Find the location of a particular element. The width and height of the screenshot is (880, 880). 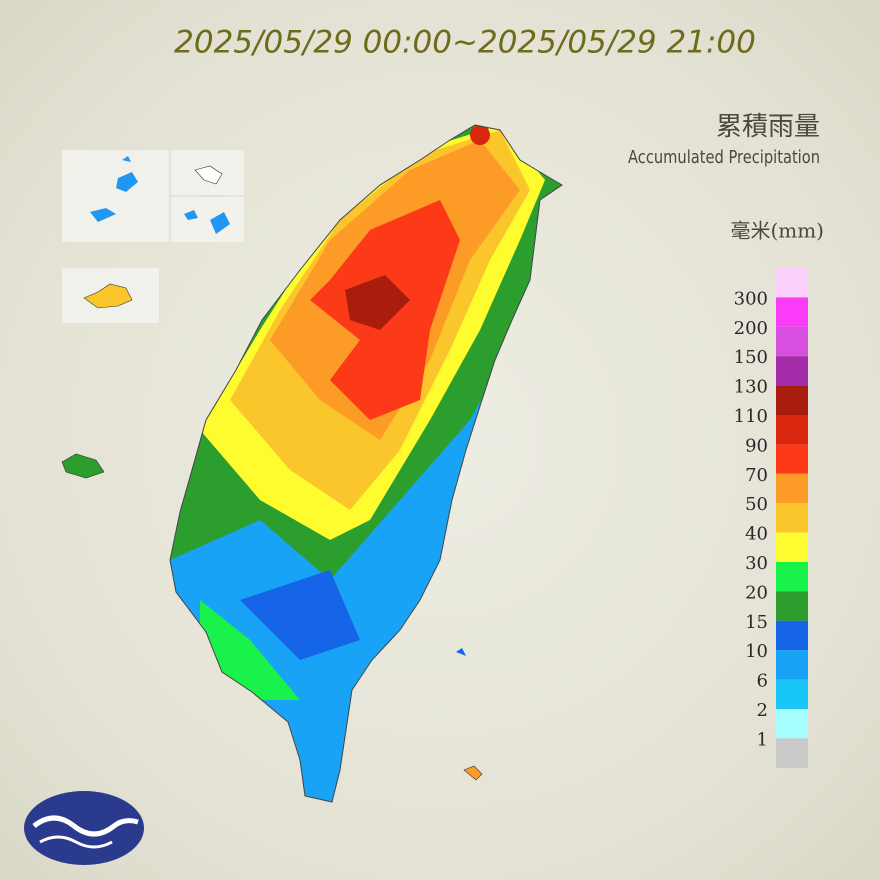

legend-title-zh: 累積雨量 is located at coordinates (768, 127).